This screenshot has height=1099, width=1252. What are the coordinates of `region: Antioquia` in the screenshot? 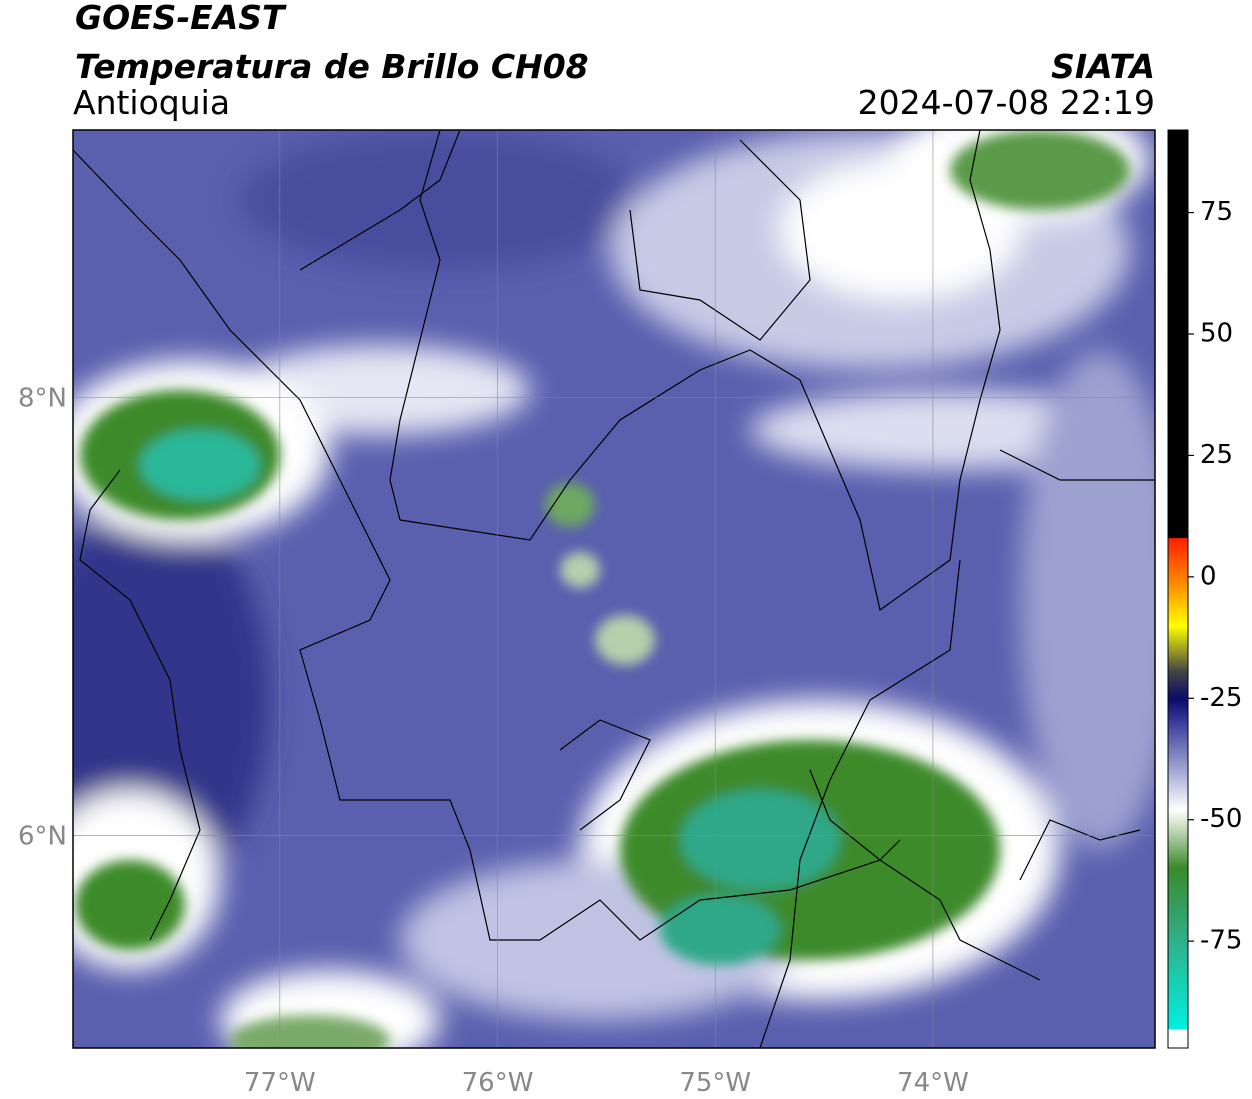 It's located at (151, 102).